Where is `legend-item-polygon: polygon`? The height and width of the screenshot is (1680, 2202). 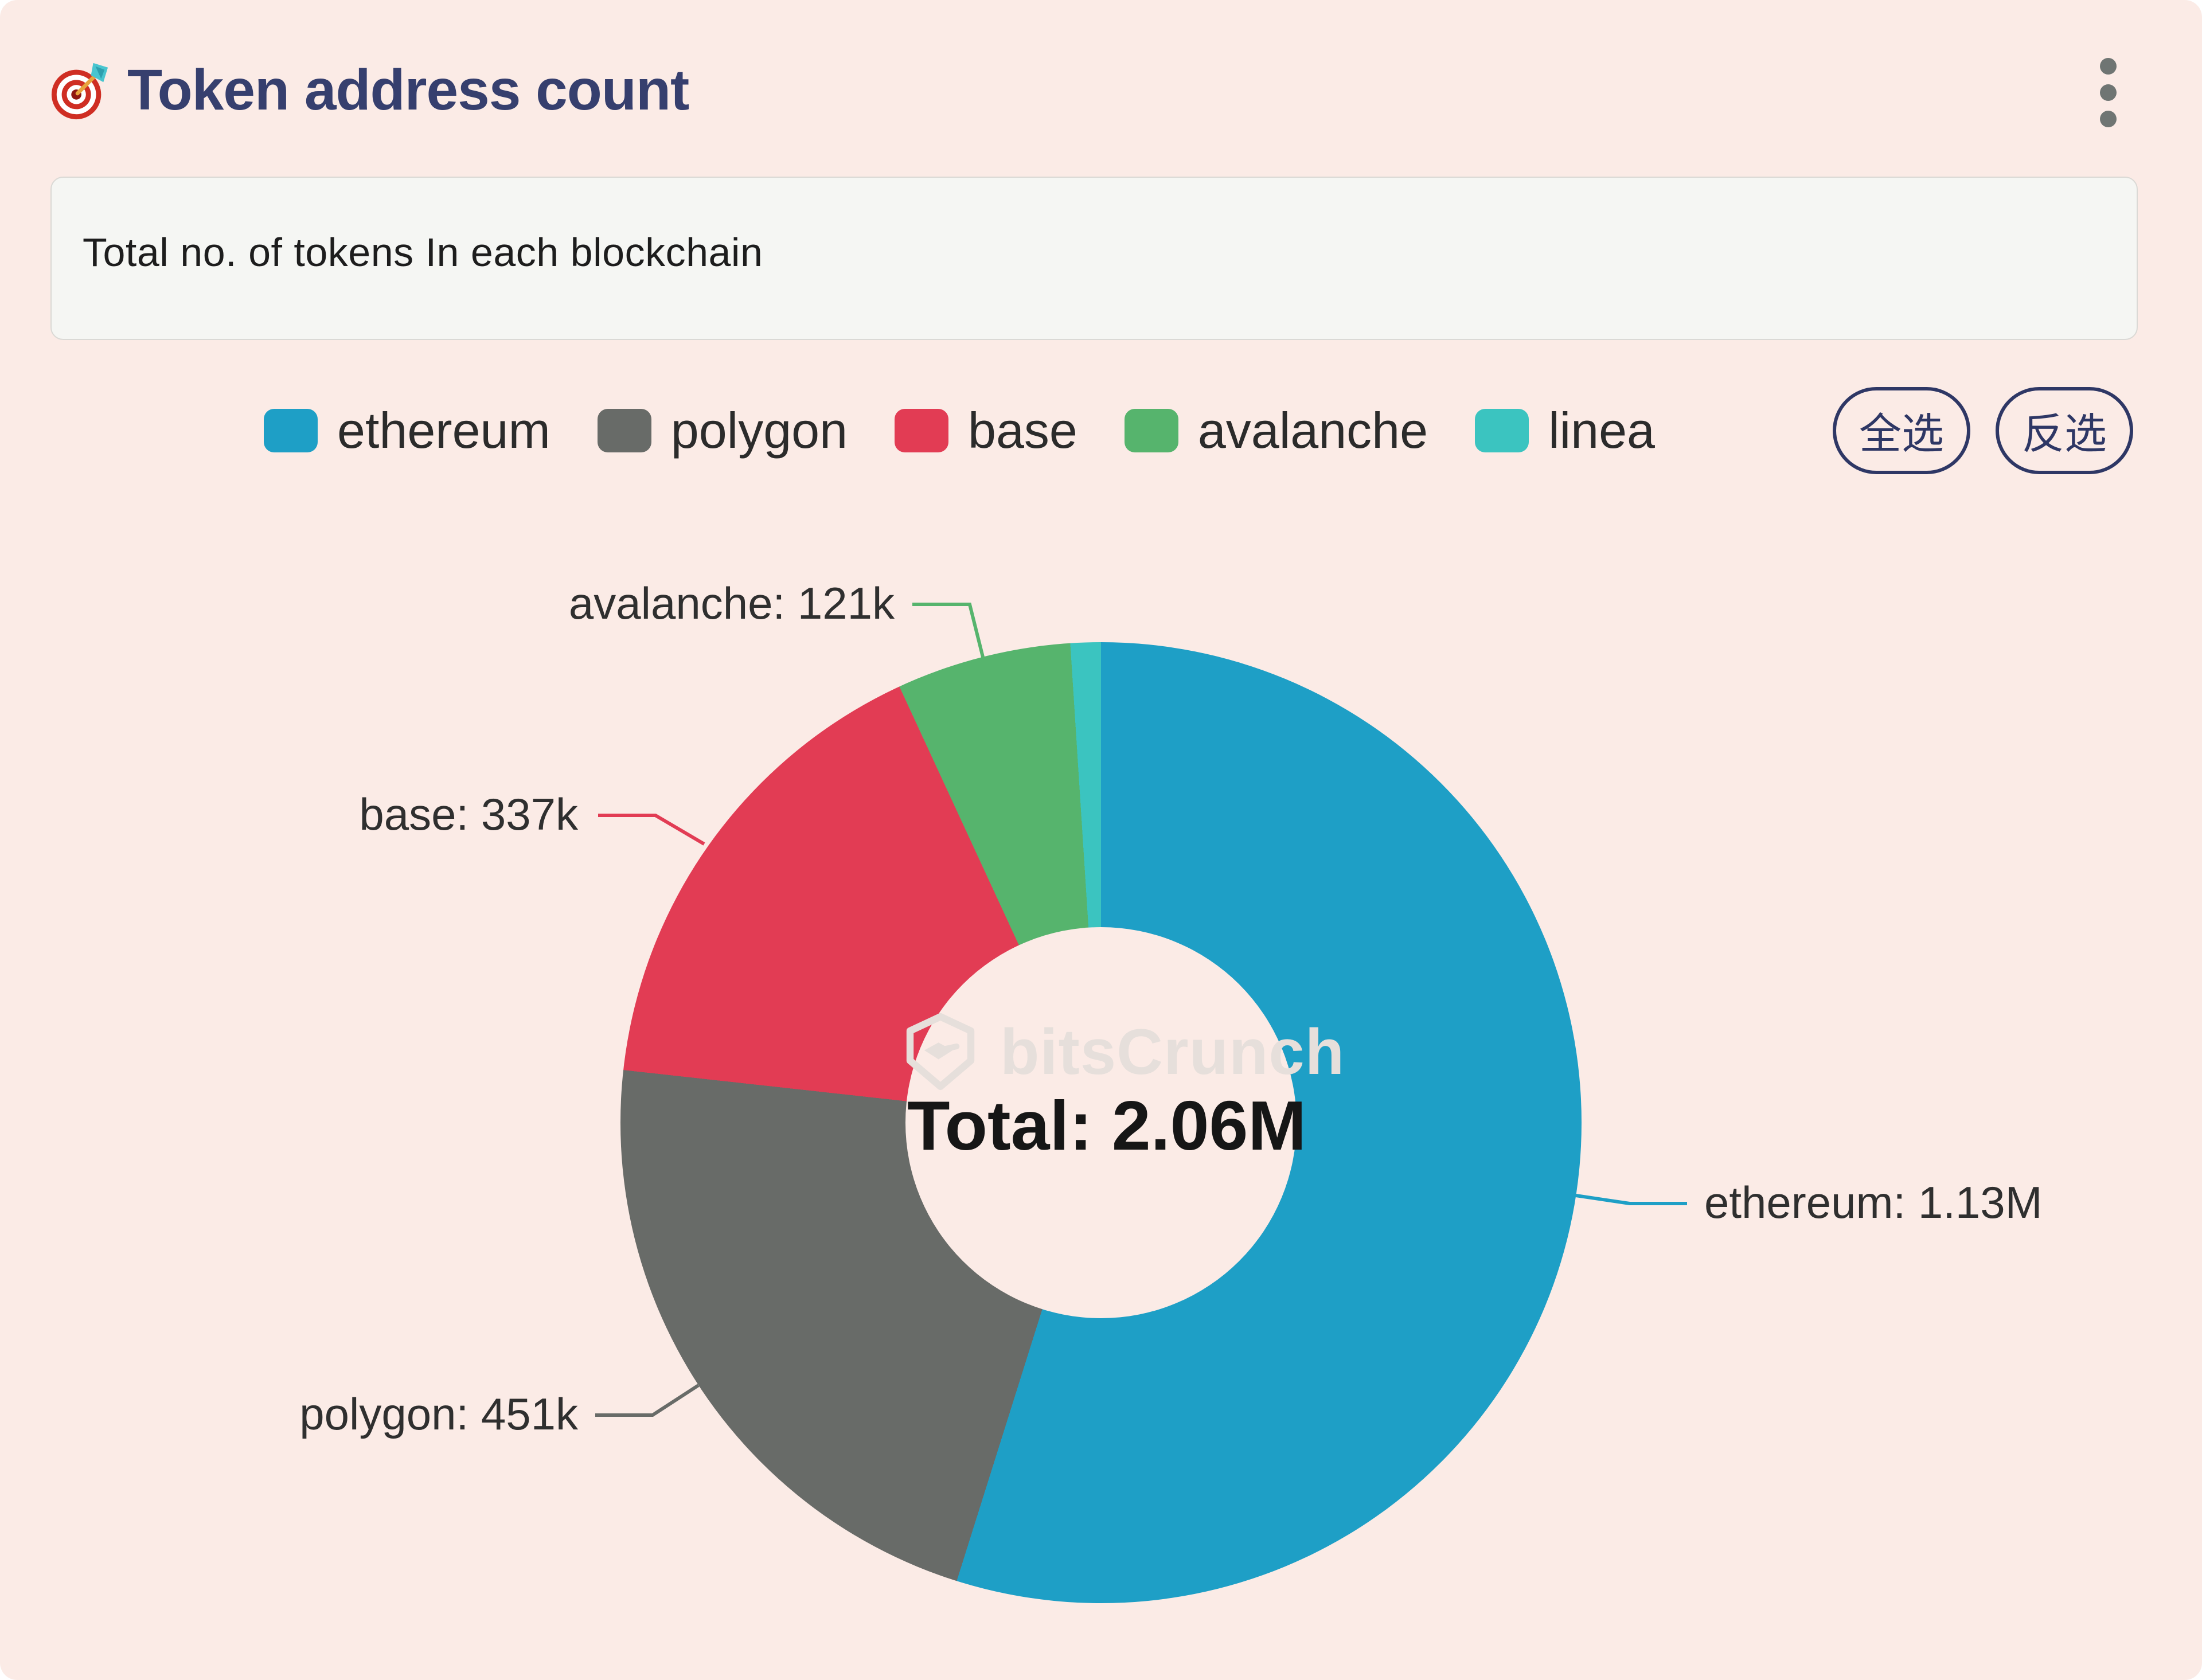
legend-item-polygon: polygon is located at coordinates (723, 430).